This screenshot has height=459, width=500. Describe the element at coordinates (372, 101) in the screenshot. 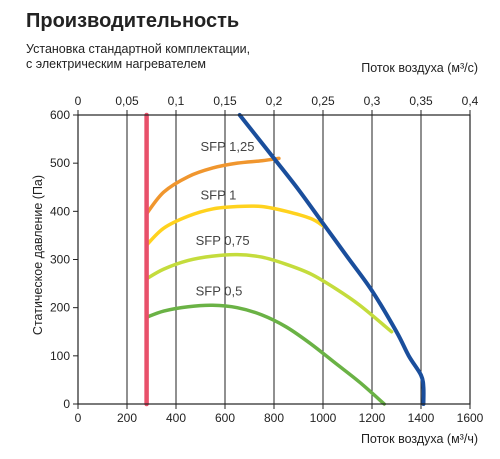

I see `x-top-tick-label: 0,3` at that location.